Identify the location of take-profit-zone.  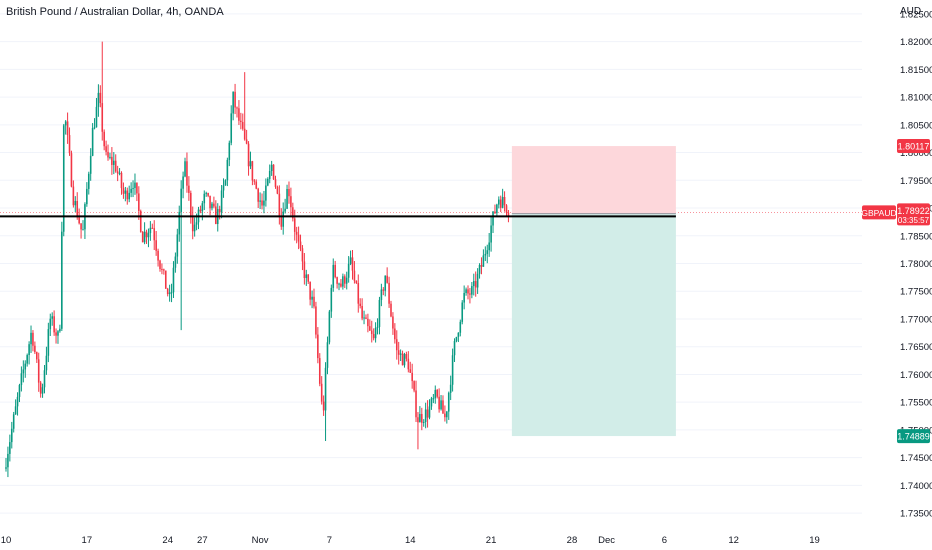
(593, 325).